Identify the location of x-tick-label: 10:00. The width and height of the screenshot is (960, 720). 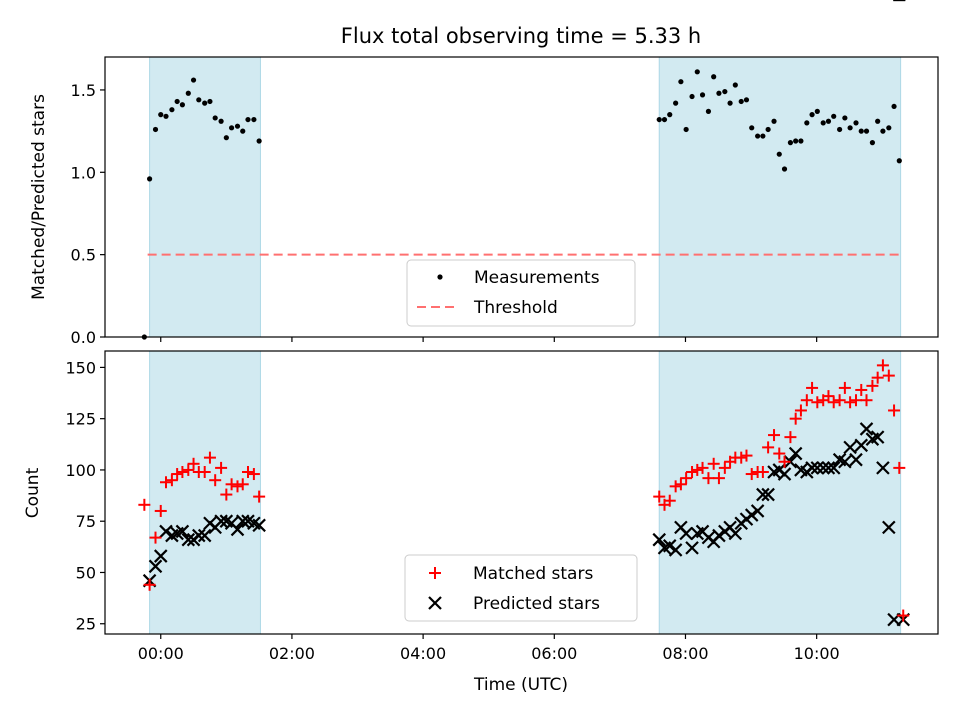
(817, 653).